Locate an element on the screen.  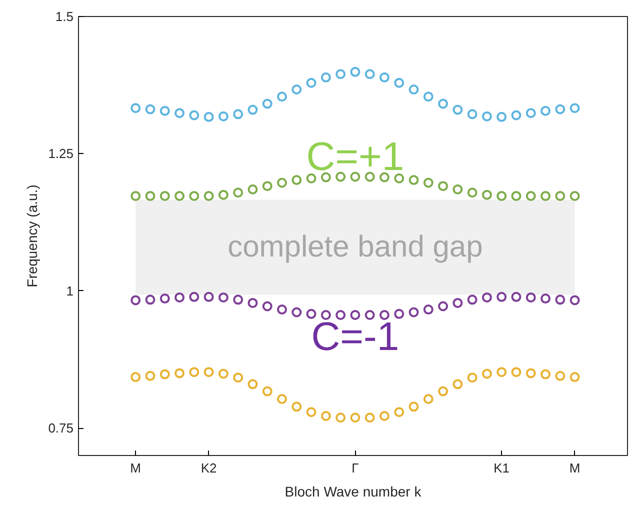
y-axis-title: Frequency (a.u.) is located at coordinates (32, 236).